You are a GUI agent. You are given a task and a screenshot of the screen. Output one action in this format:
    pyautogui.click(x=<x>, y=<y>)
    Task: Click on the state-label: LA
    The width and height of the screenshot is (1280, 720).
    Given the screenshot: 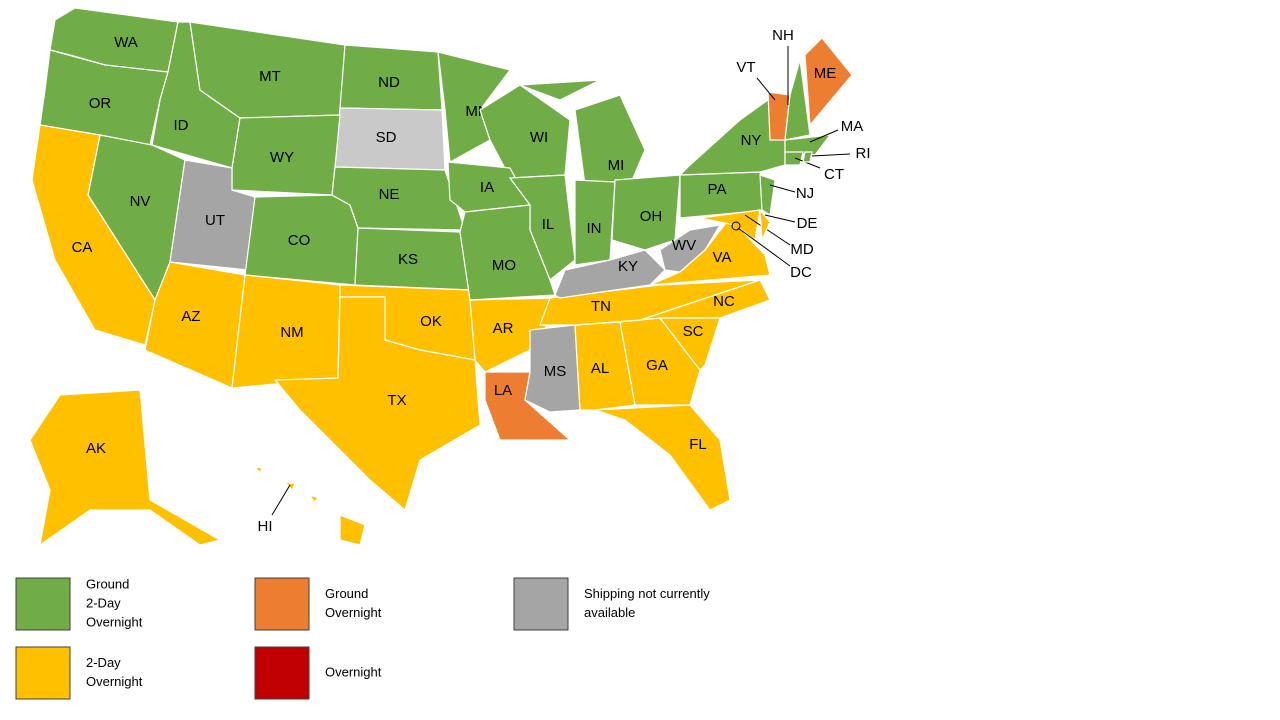 What is the action you would take?
    pyautogui.click(x=503, y=390)
    